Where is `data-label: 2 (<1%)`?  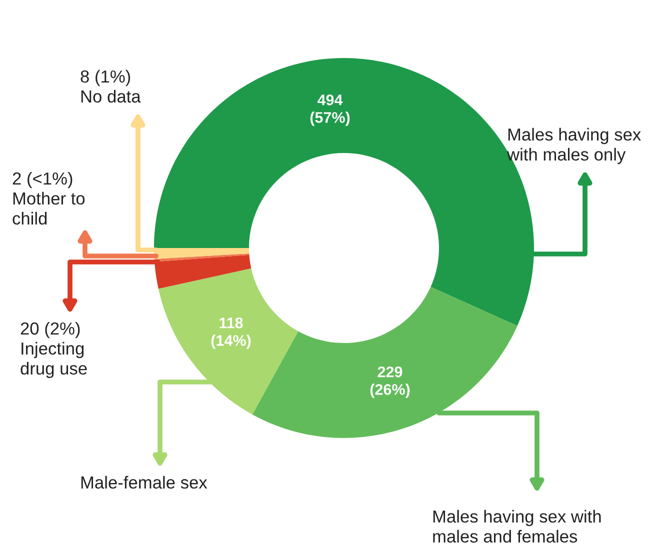 data-label: 2 (<1%) is located at coordinates (42, 180).